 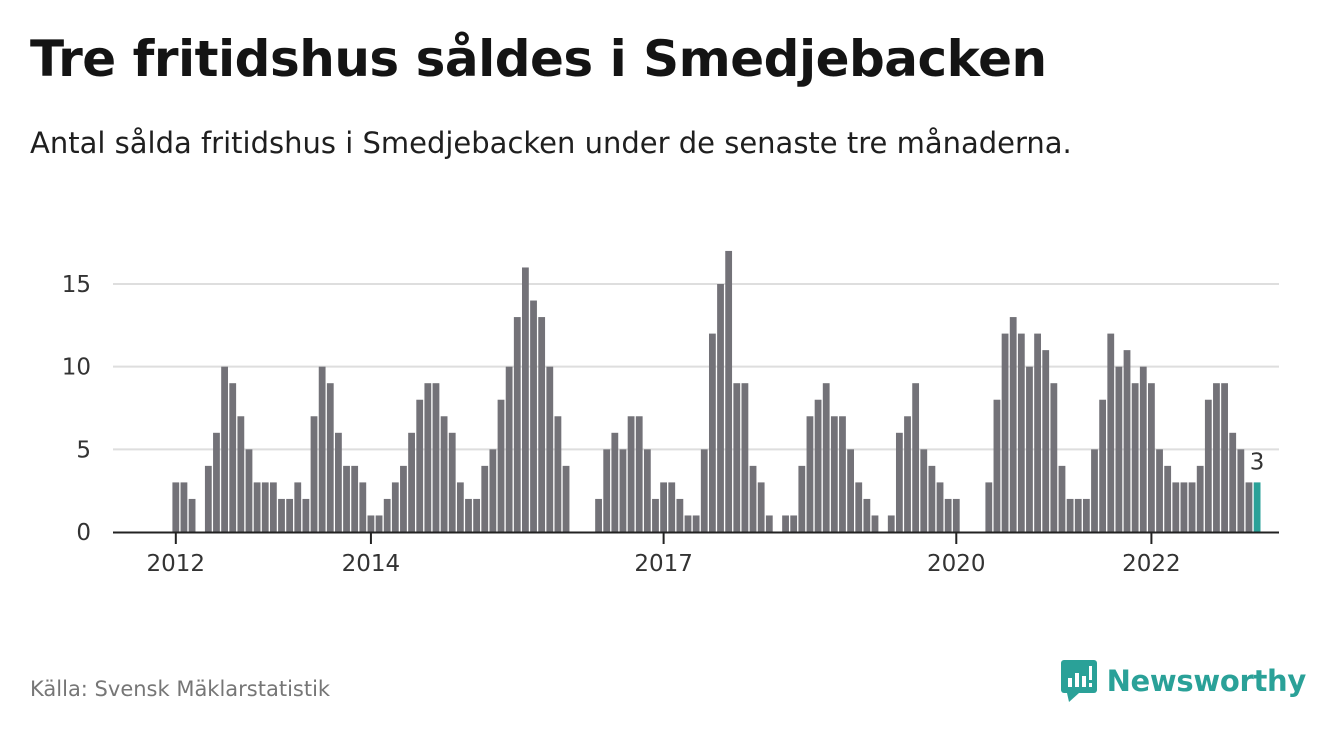 I want to click on x-tick-label: 2022, so click(x=1151, y=564).